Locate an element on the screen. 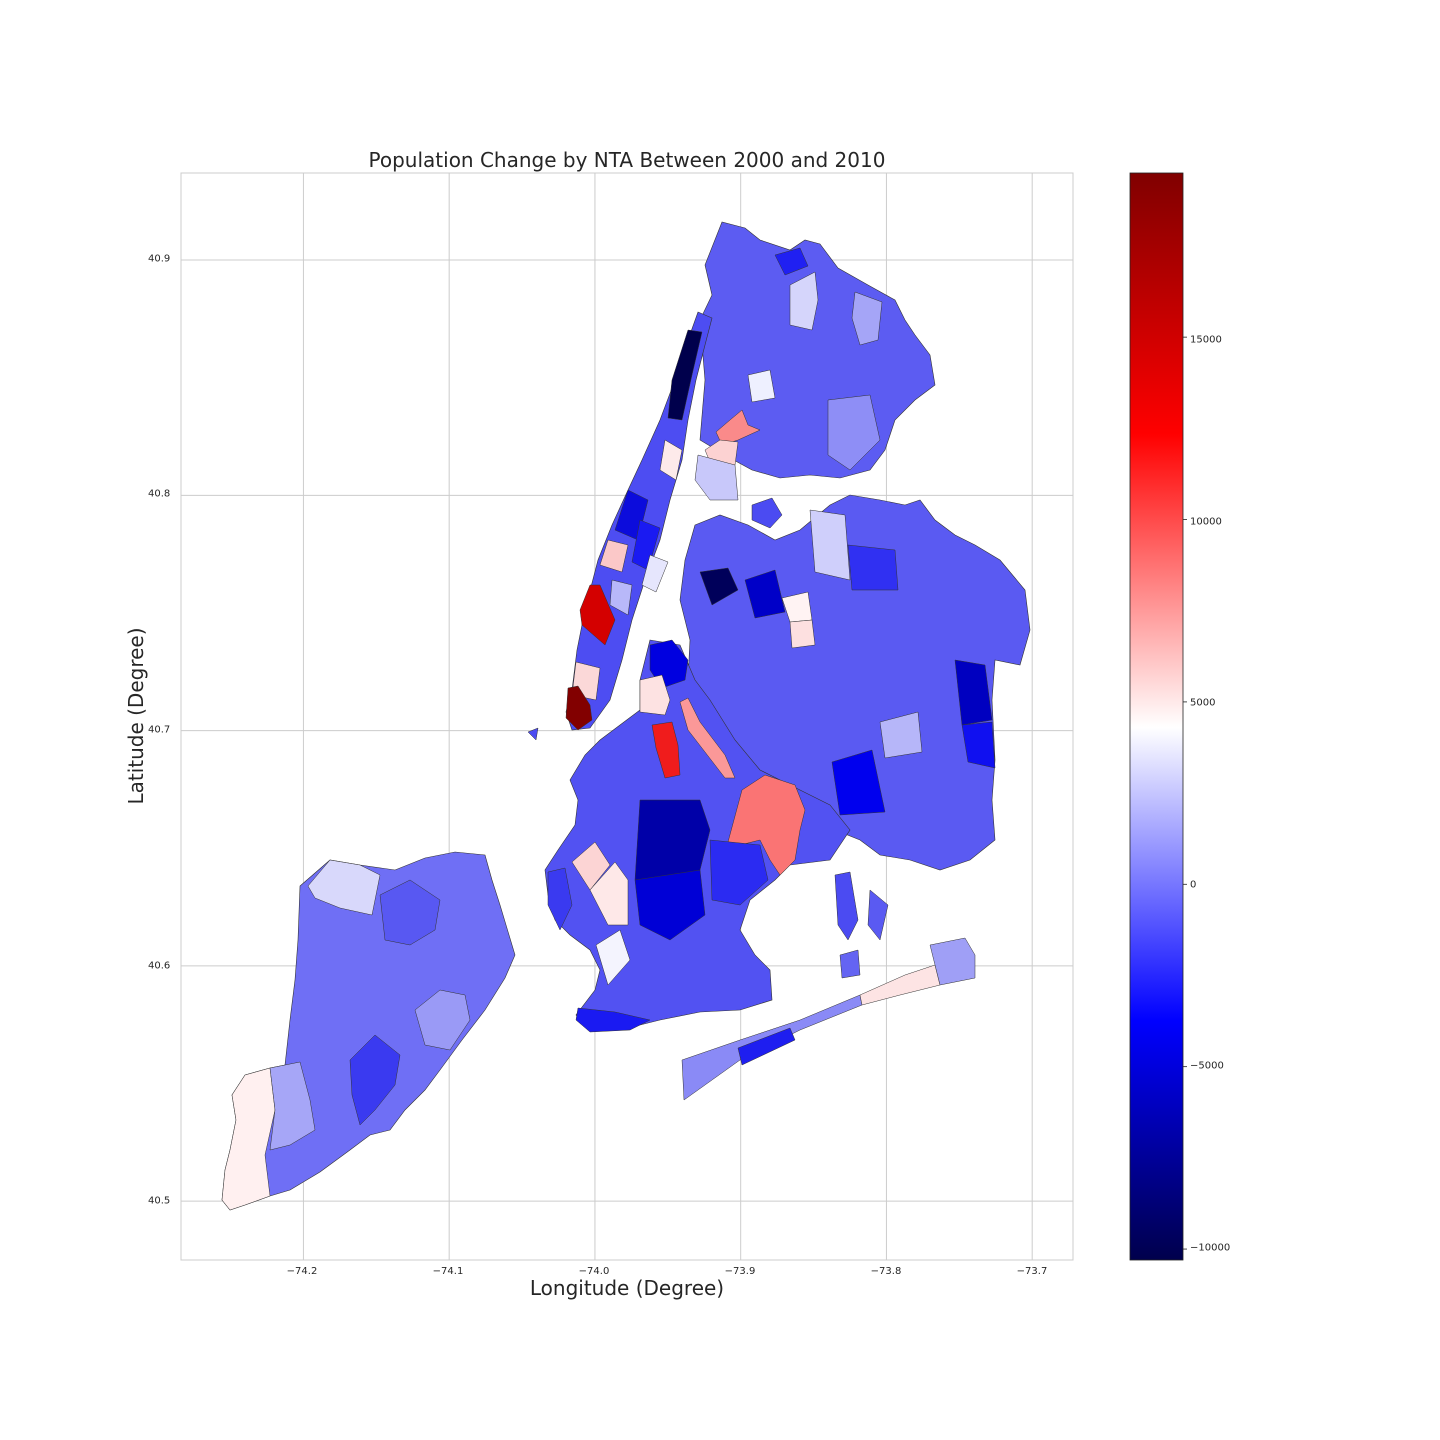 This screenshot has width=1440, height=1440. y-tick-label: 40.5 is located at coordinates (159, 1201).